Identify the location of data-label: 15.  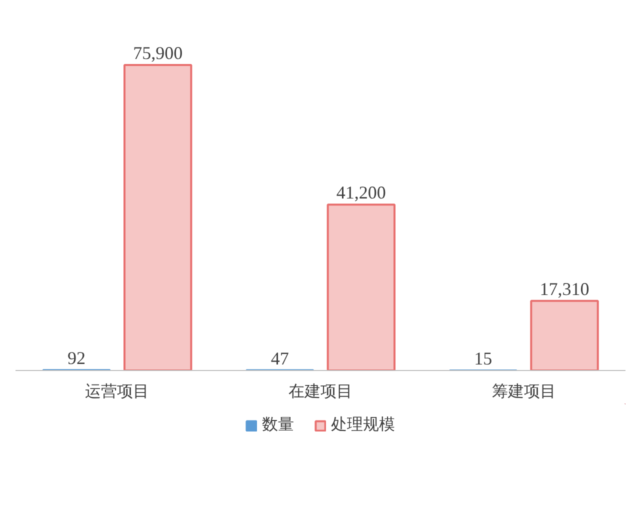
(483, 358).